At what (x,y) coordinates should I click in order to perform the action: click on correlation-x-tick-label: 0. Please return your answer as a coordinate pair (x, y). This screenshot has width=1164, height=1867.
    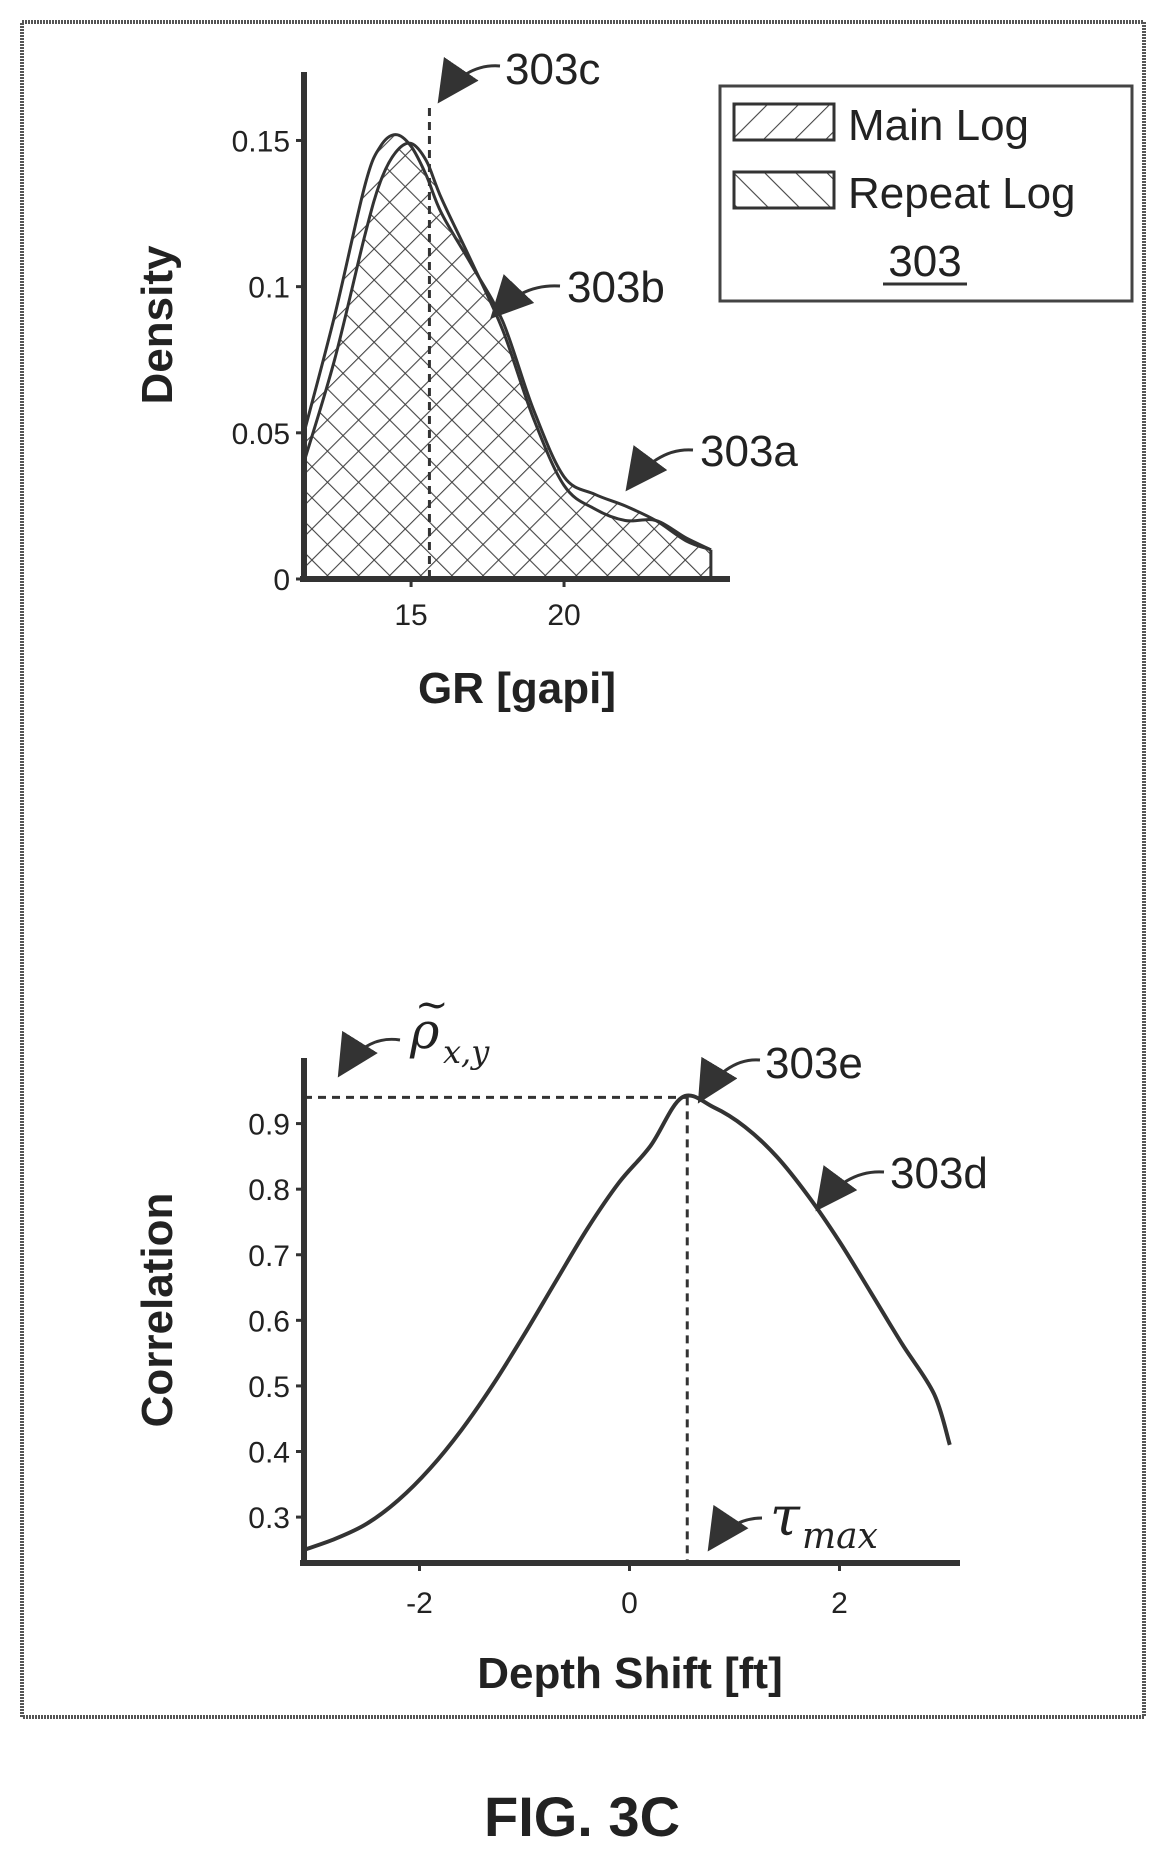
    Looking at the image, I should click on (629, 1603).